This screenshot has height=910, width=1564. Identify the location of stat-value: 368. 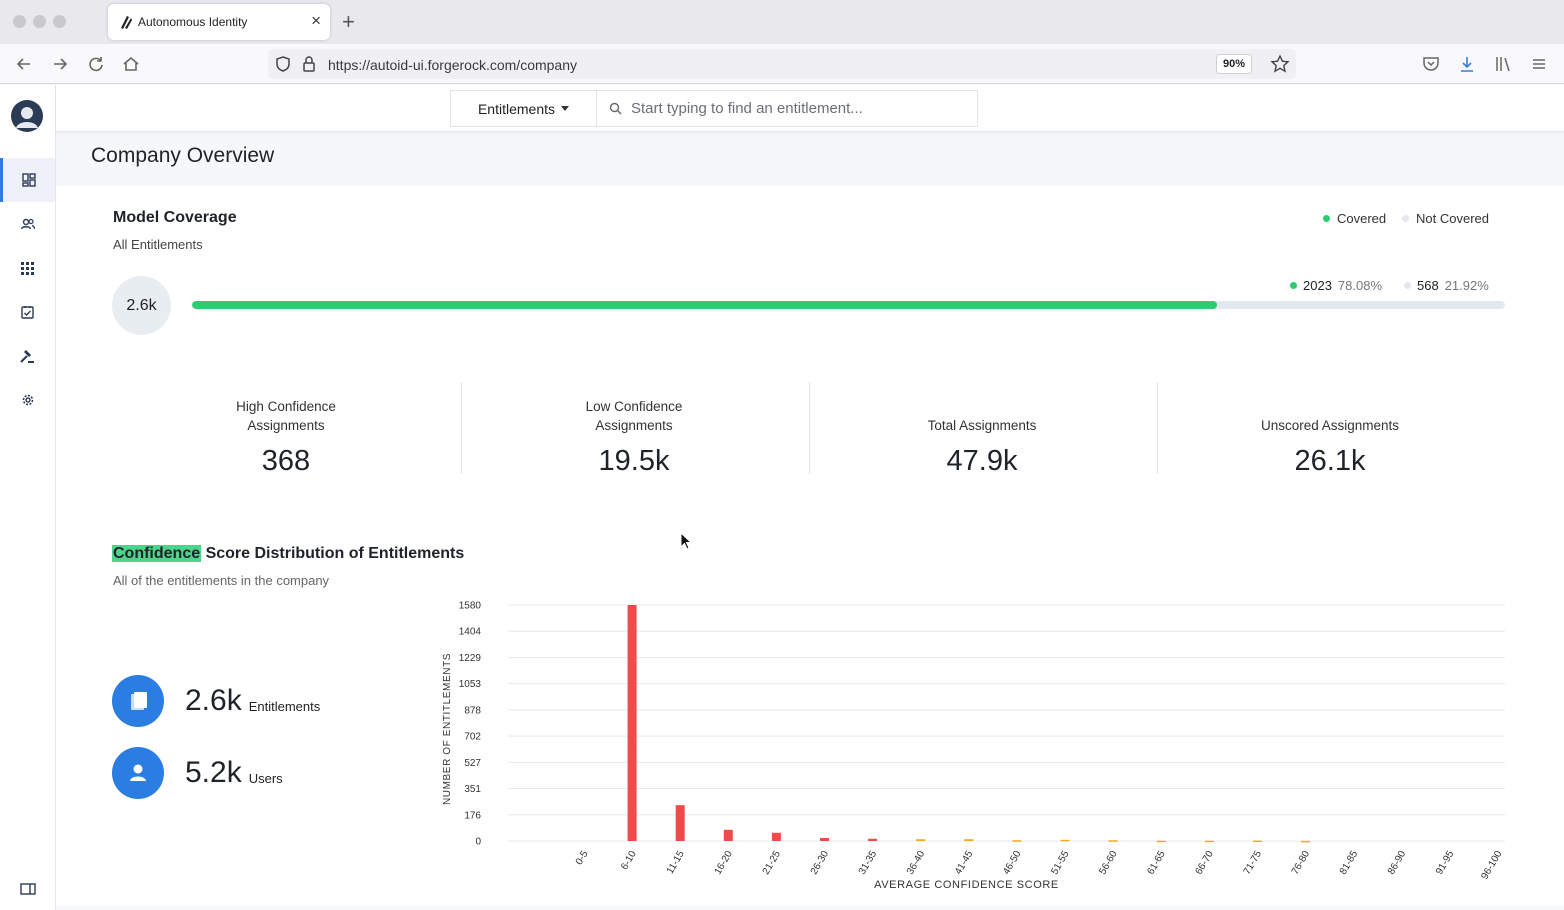
(286, 461).